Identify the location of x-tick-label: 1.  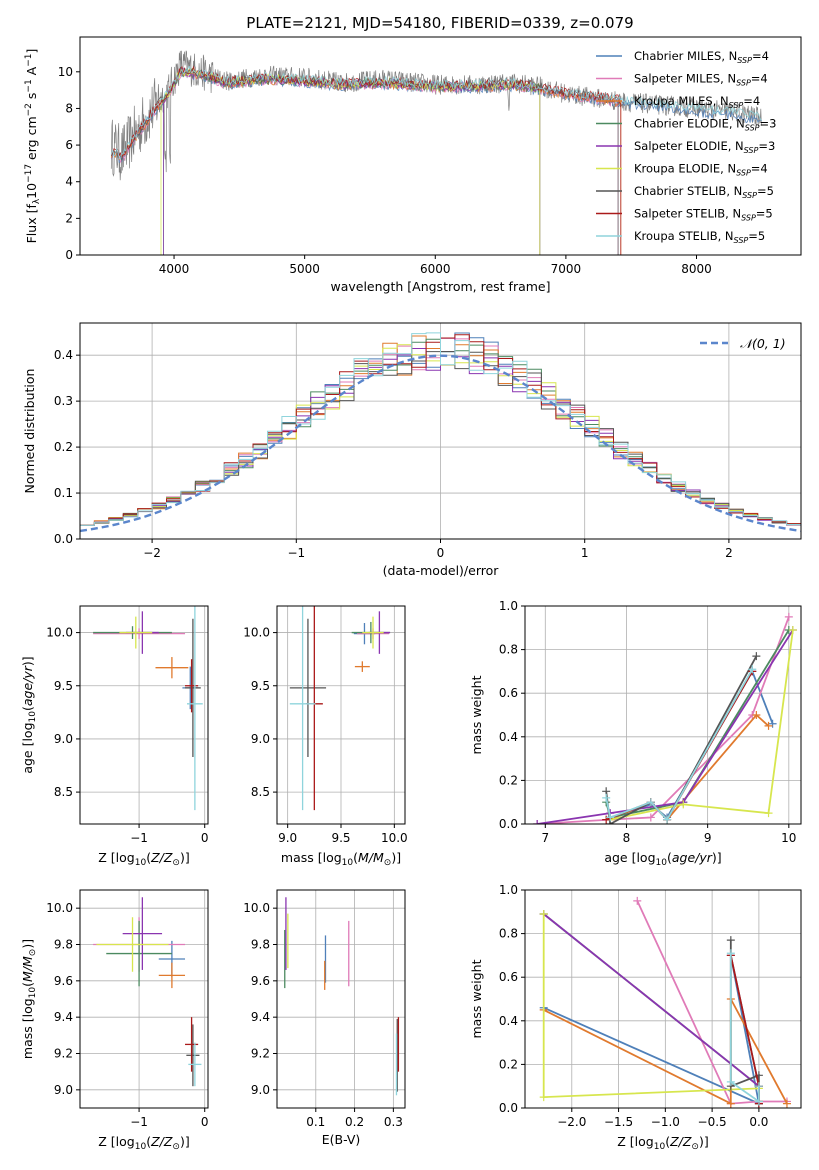
(585, 553).